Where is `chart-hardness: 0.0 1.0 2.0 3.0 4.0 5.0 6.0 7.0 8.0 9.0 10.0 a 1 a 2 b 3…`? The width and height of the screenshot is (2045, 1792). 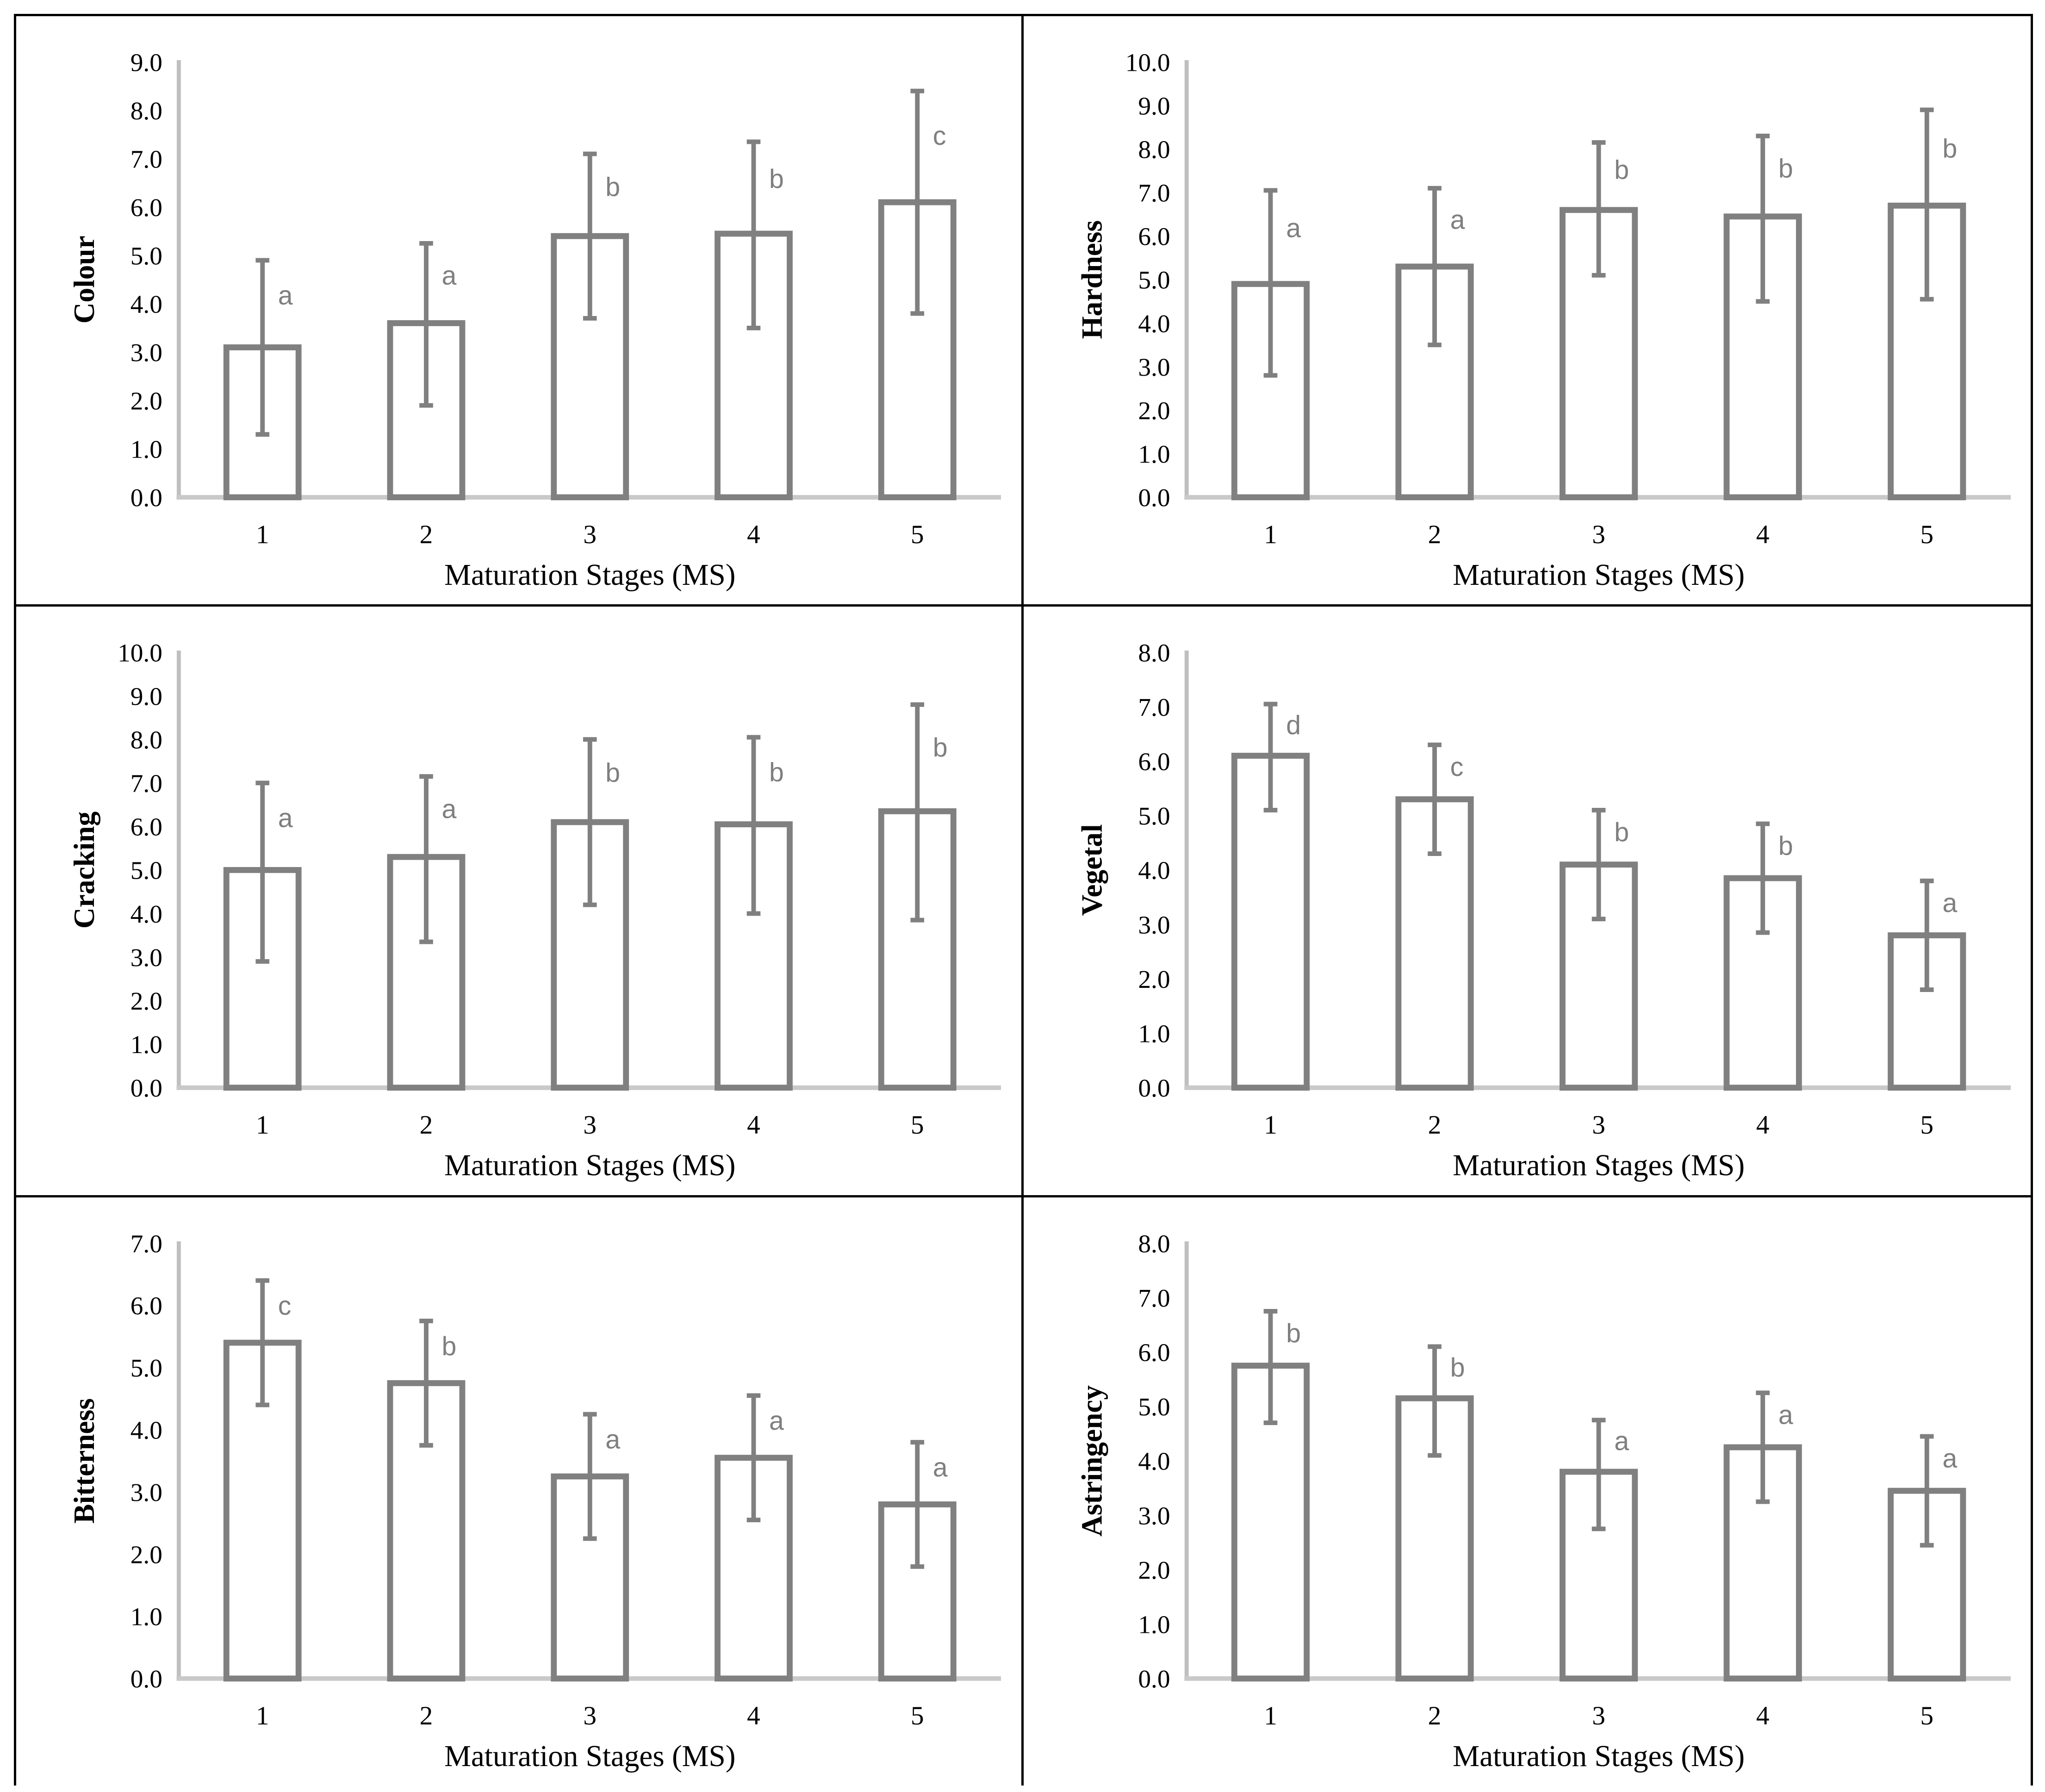
chart-hardness: 0.0 1.0 2.0 3.0 4.0 5.0 6.0 7.0 8.0 9.0 10.0 a 1 a 2 b 3… is located at coordinates (1543, 320).